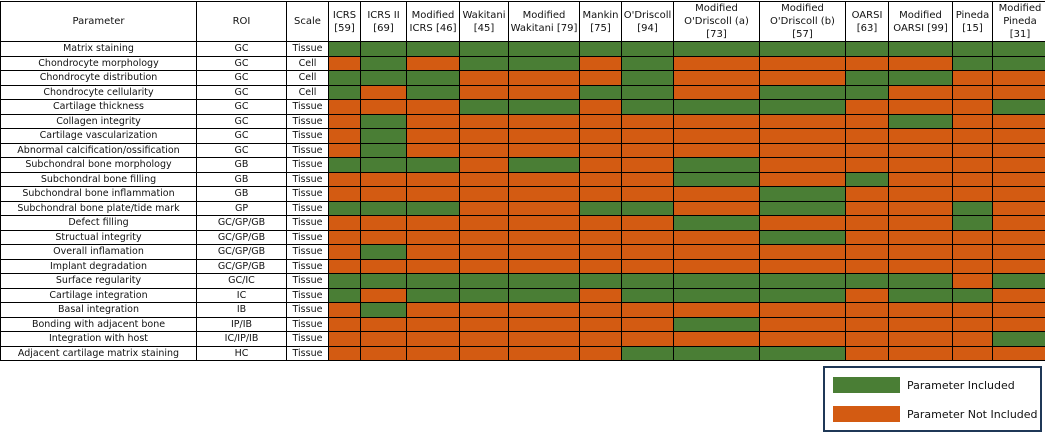  What do you see at coordinates (867, 15) in the screenshot?
I see `header-system-line: OARSI` at bounding box center [867, 15].